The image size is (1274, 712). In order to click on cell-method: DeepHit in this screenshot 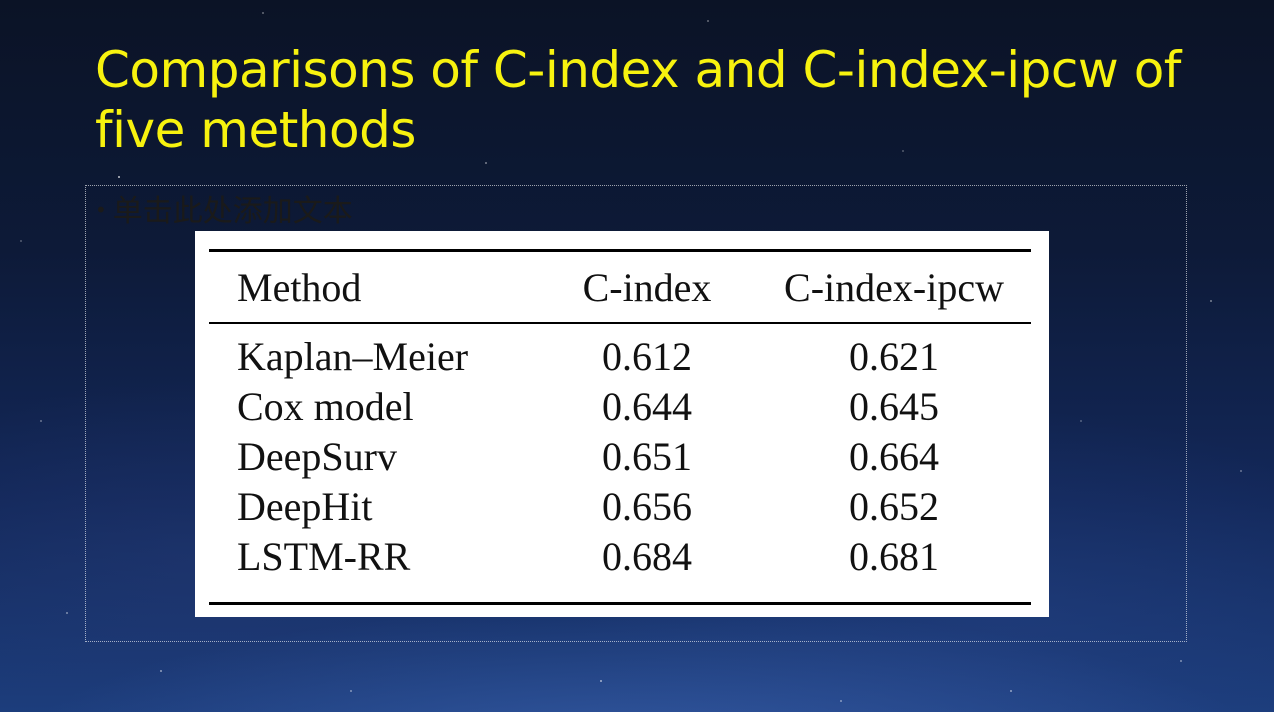, I will do `click(305, 506)`.